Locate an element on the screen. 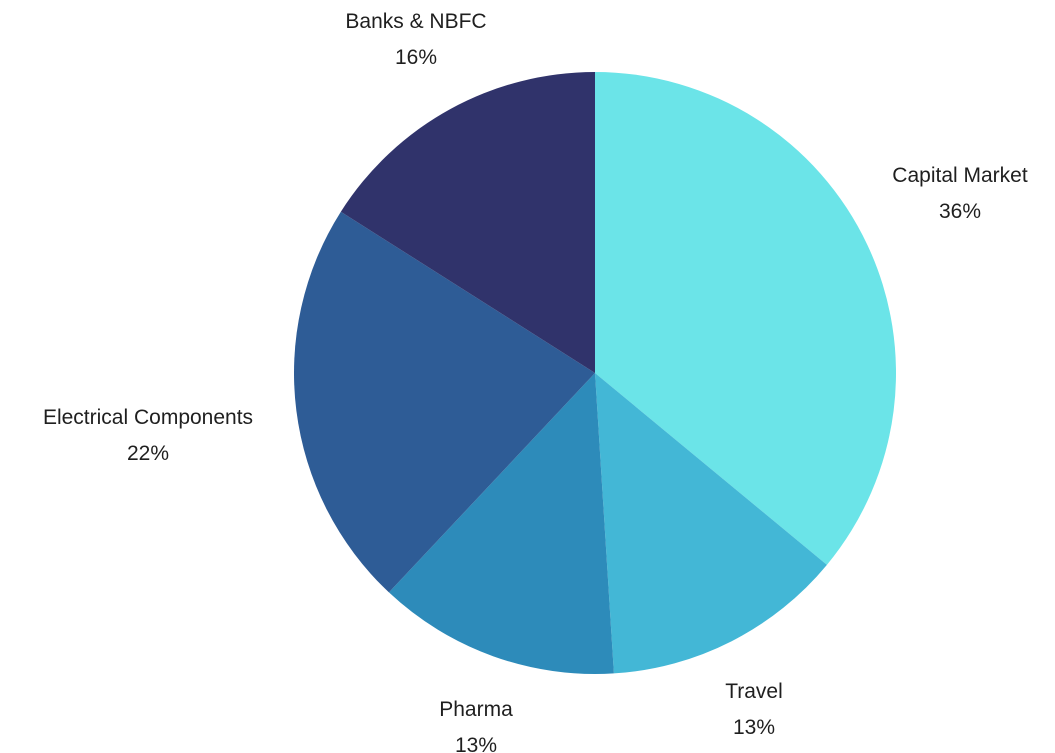  slice-label: Capital Market is located at coordinates (960, 175).